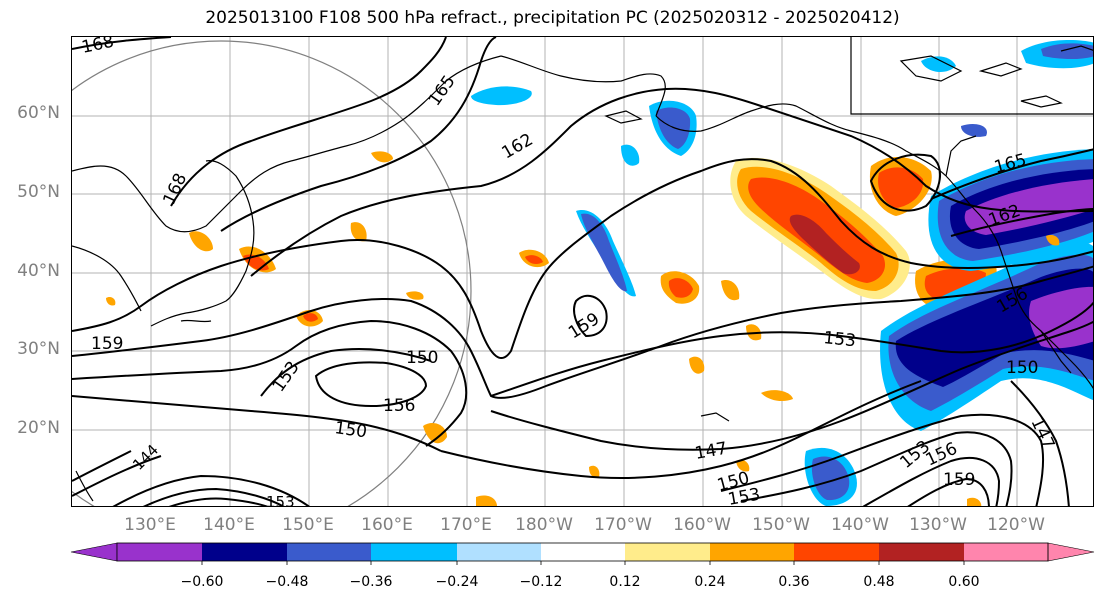  I want to click on colorbar-tick-label: −0.36, so click(371, 582).